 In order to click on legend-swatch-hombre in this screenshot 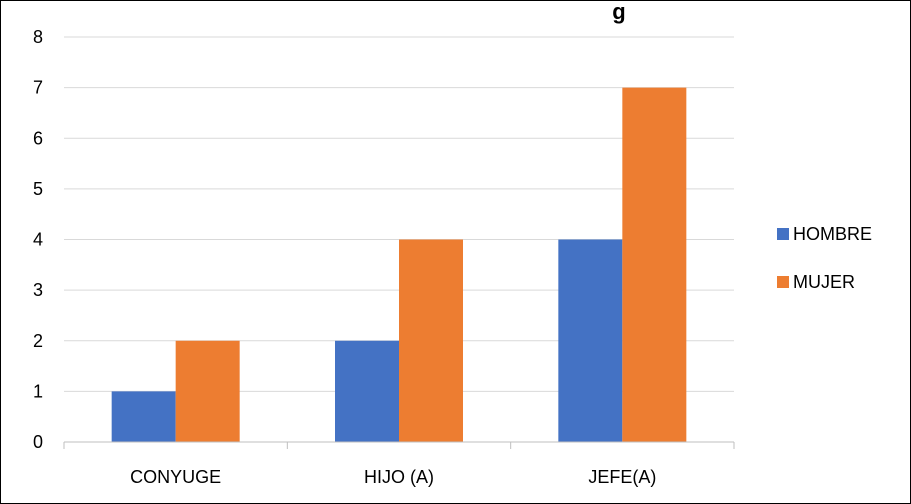, I will do `click(783, 234)`.